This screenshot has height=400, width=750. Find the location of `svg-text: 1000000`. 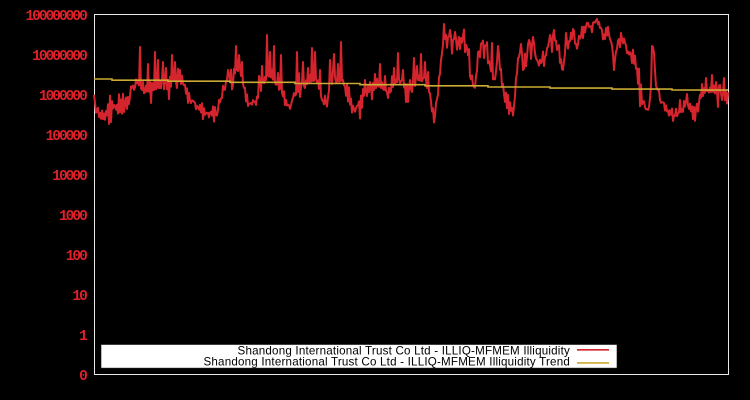

svg-text: 1000000 is located at coordinates (63, 97).